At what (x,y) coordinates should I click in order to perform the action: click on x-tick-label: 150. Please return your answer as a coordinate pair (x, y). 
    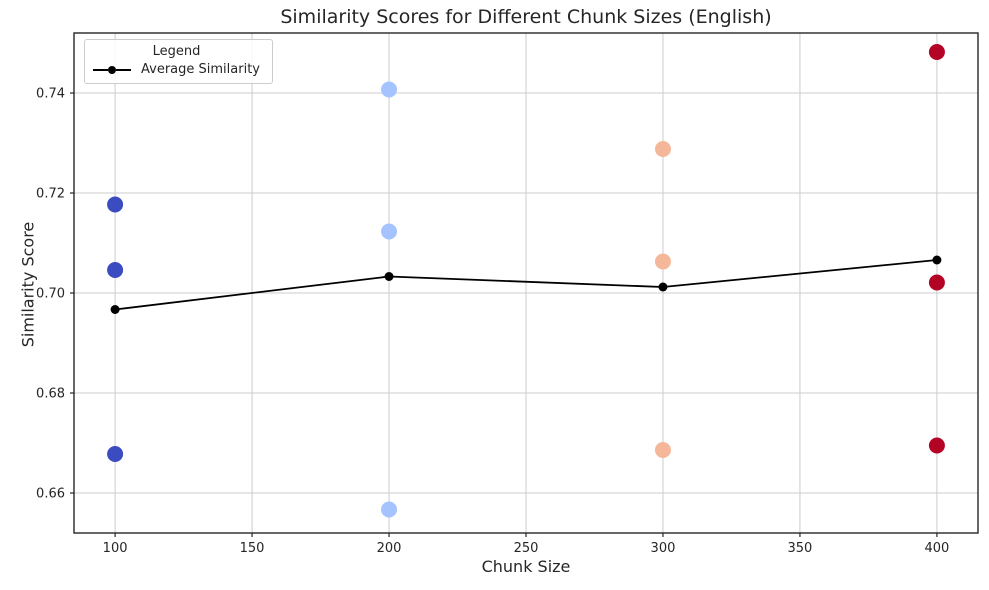
    Looking at the image, I should click on (252, 548).